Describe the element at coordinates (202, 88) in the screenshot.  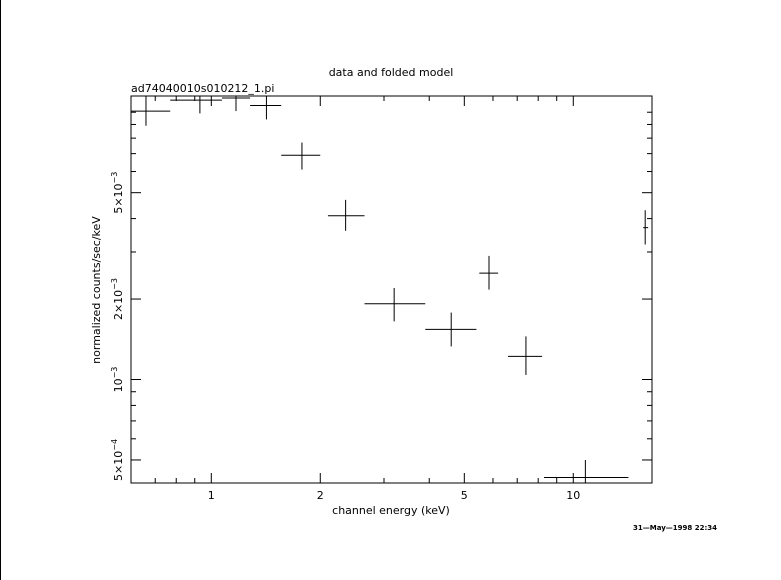
I see `chart-subtitle: ad74040010s010212_1.pi` at that location.